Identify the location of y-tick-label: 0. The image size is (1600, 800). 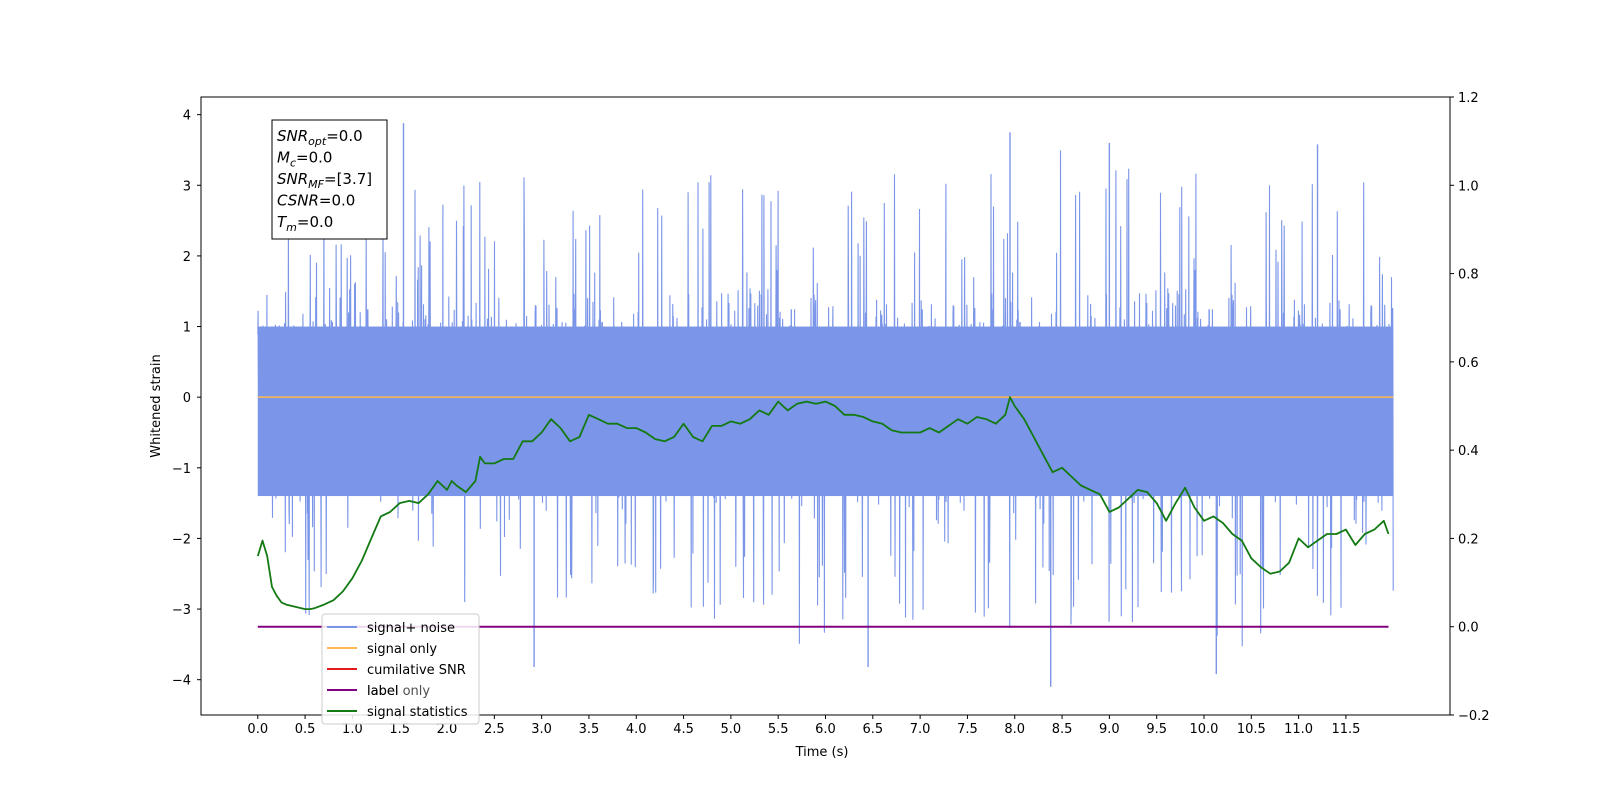
(187, 398).